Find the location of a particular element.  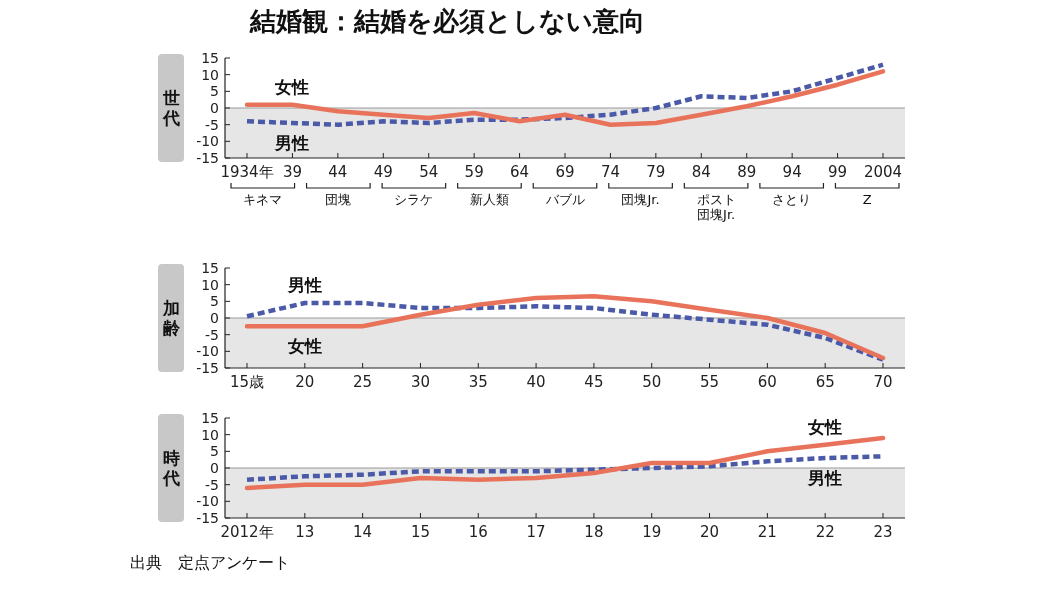

x-tick-label: 15歳 is located at coordinates (247, 382).